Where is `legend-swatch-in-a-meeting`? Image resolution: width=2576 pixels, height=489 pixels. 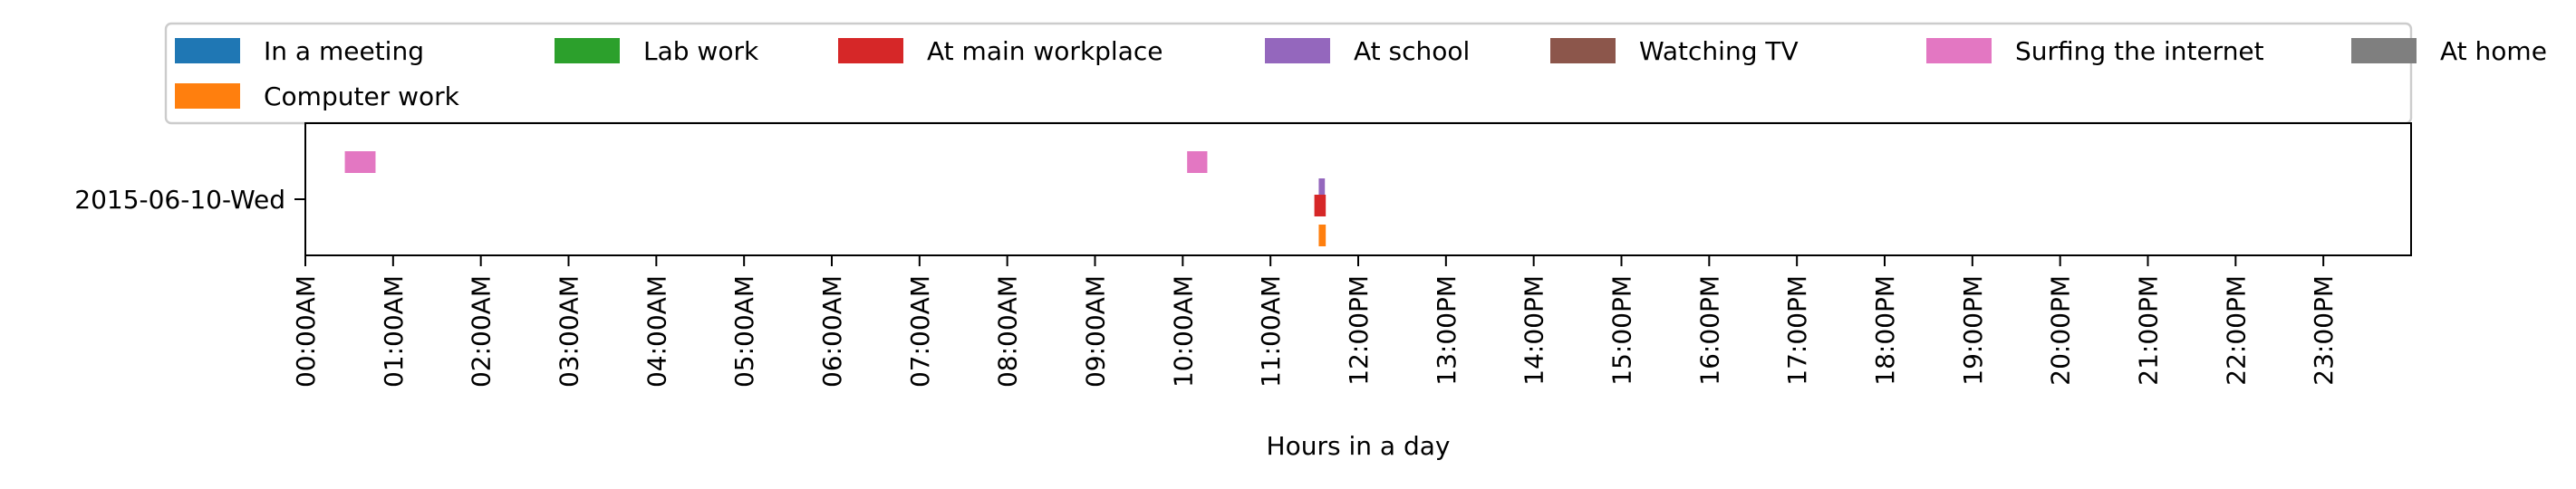 legend-swatch-in-a-meeting is located at coordinates (207, 51).